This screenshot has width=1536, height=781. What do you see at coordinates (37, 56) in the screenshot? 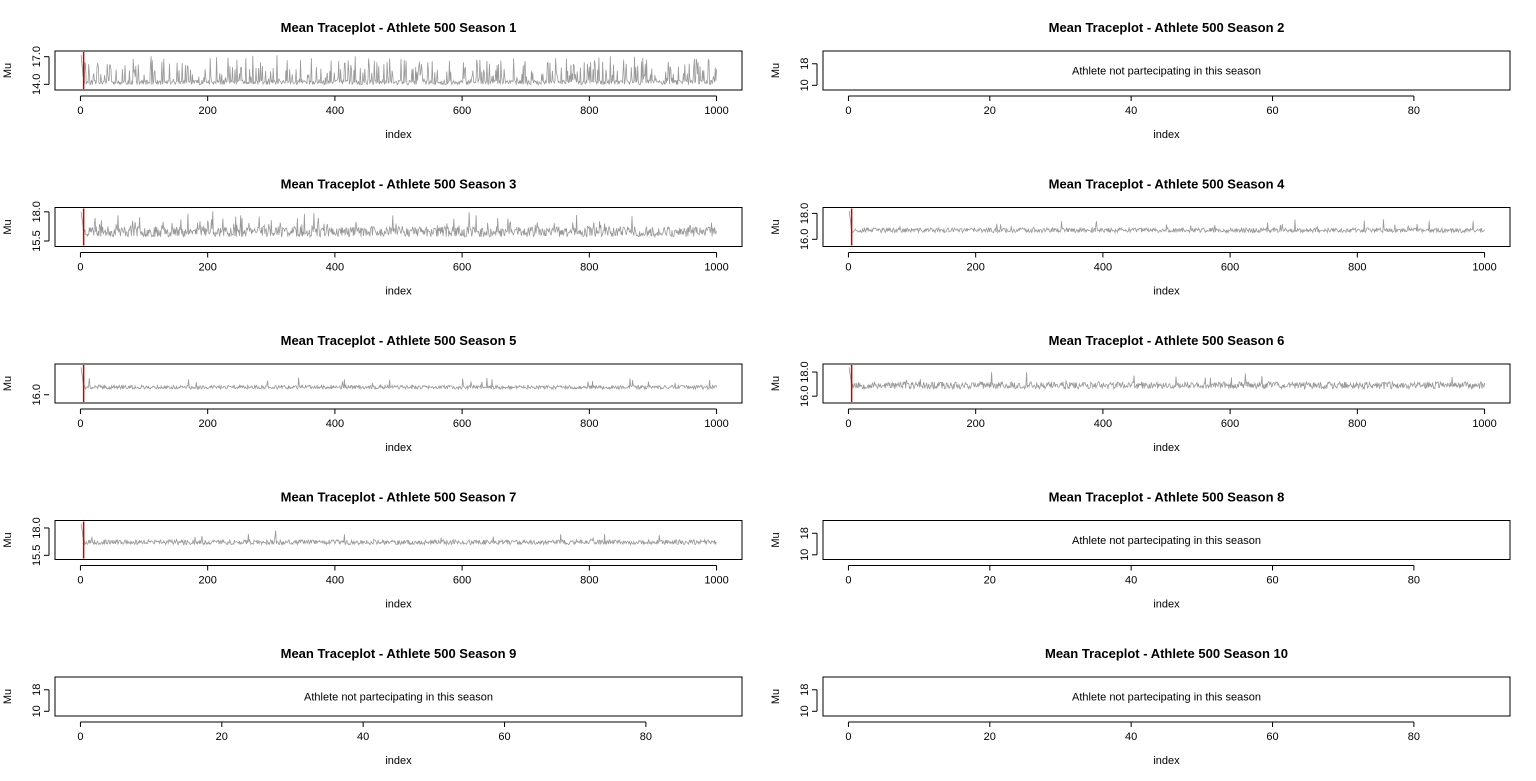
I see `y-tick-label: 17.0` at bounding box center [37, 56].